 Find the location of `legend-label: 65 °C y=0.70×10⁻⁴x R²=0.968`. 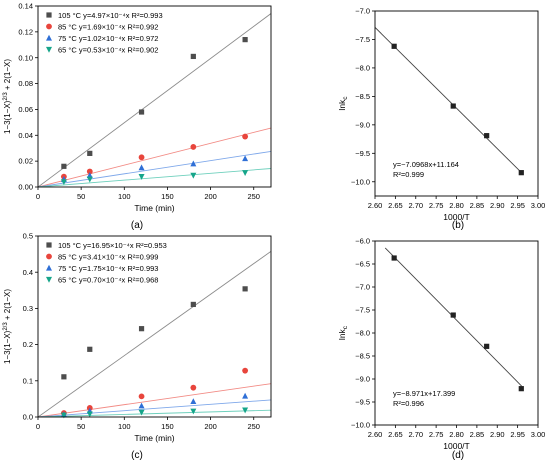

legend-label: 65 °C y=0.70×10⁻⁴x R²=0.968 is located at coordinates (108, 280).